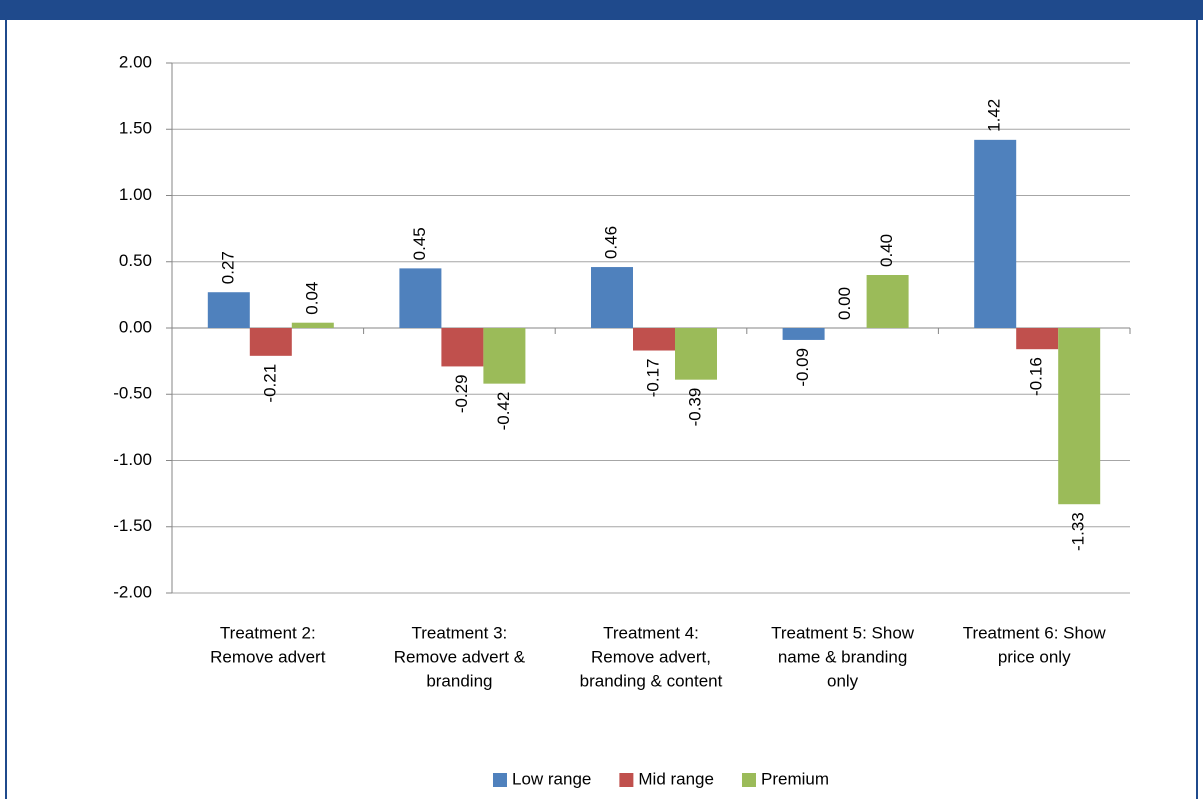 Image resolution: width=1203 pixels, height=799 pixels. What do you see at coordinates (132, 393) in the screenshot?
I see `y-tick-label: -0.50` at bounding box center [132, 393].